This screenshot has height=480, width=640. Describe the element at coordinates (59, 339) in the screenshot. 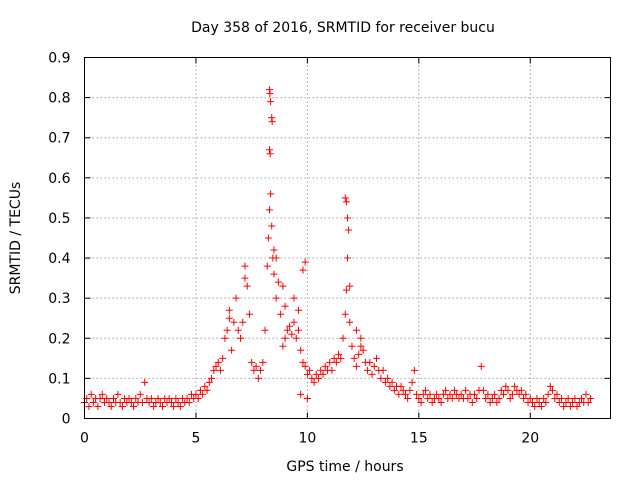

I see `y-tick-label: 0.2` at that location.